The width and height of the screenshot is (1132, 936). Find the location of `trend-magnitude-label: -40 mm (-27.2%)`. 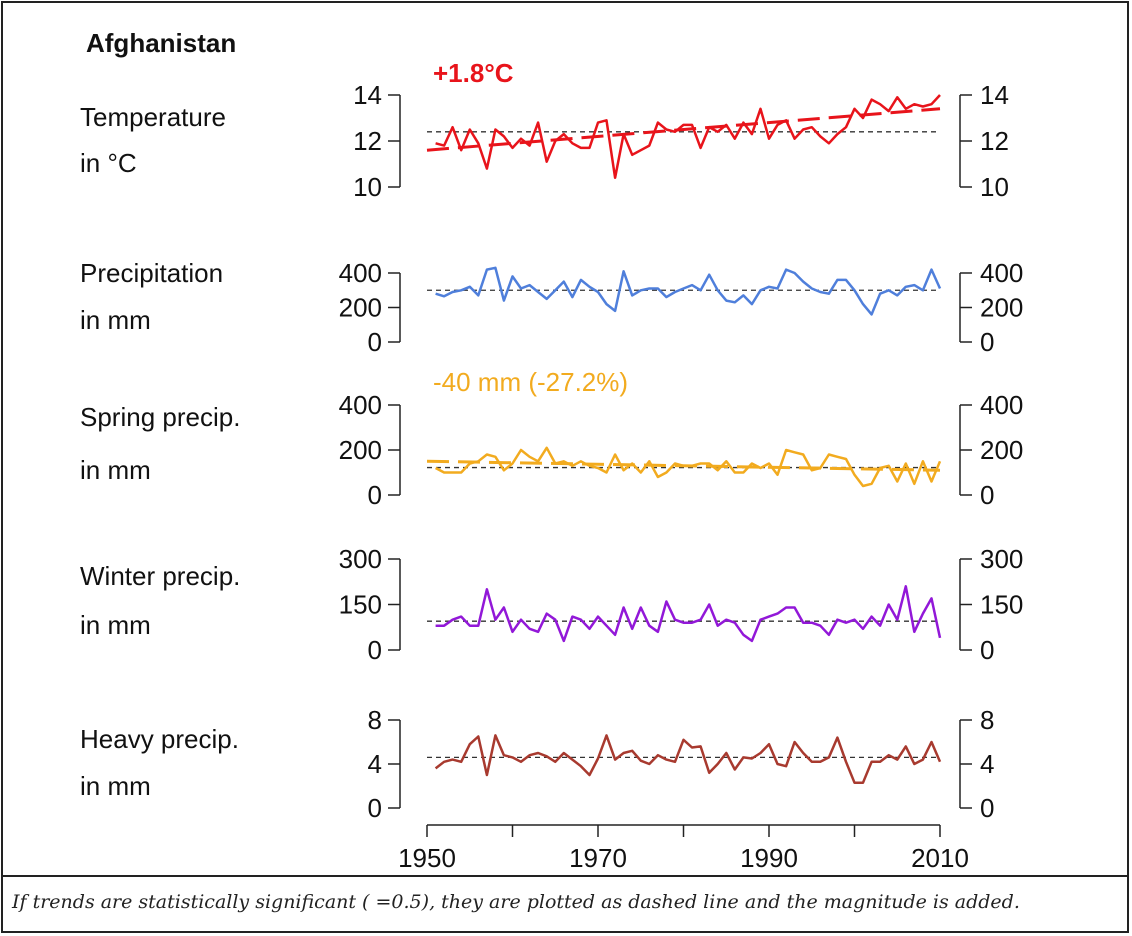

trend-magnitude-label: -40 mm (-27.2%) is located at coordinates (530, 382).